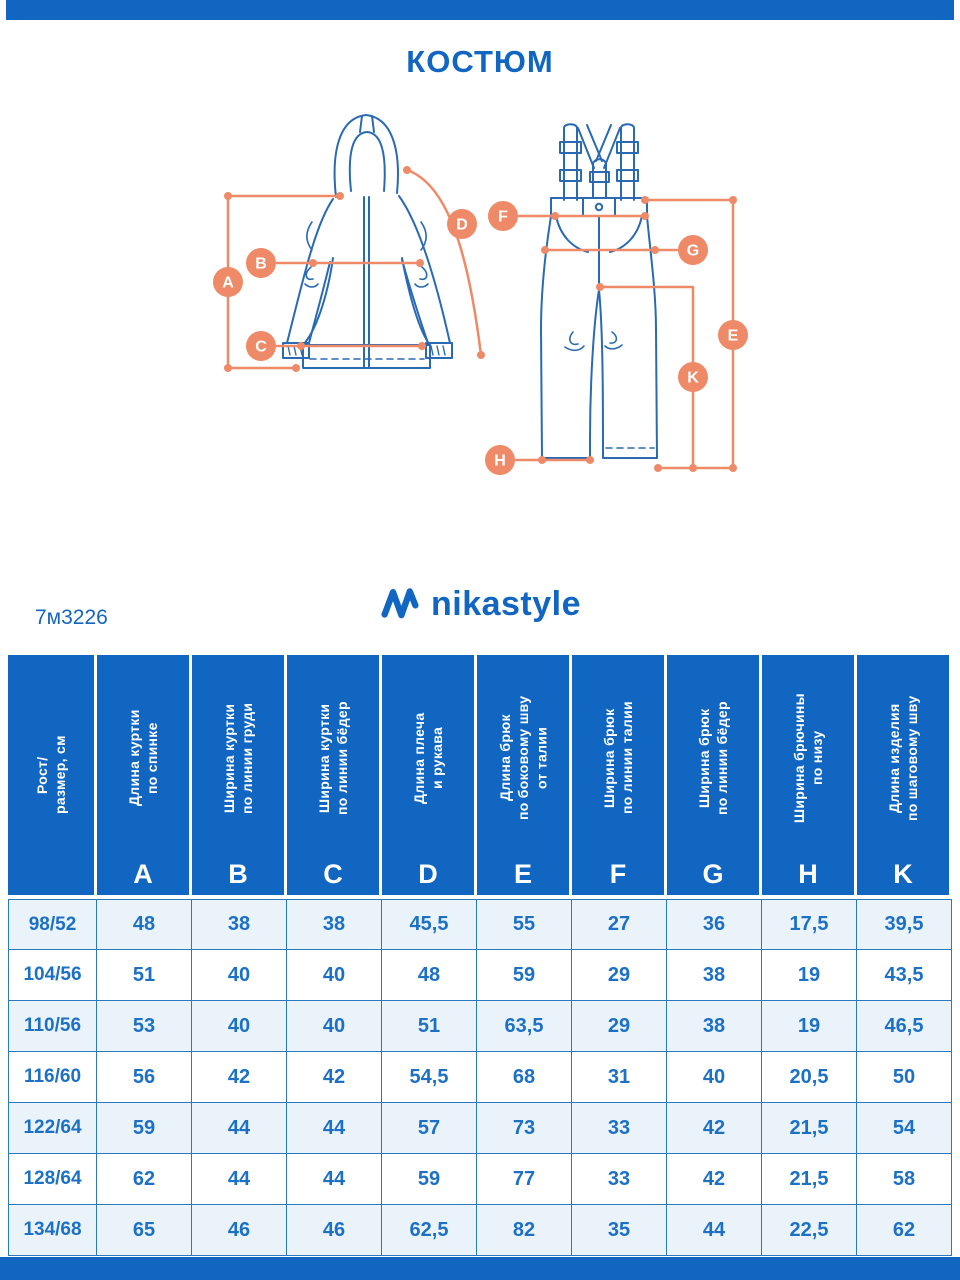 The height and width of the screenshot is (1280, 960). Describe the element at coordinates (52, 1230) in the screenshot. I see `size-cell: 134/68` at that location.